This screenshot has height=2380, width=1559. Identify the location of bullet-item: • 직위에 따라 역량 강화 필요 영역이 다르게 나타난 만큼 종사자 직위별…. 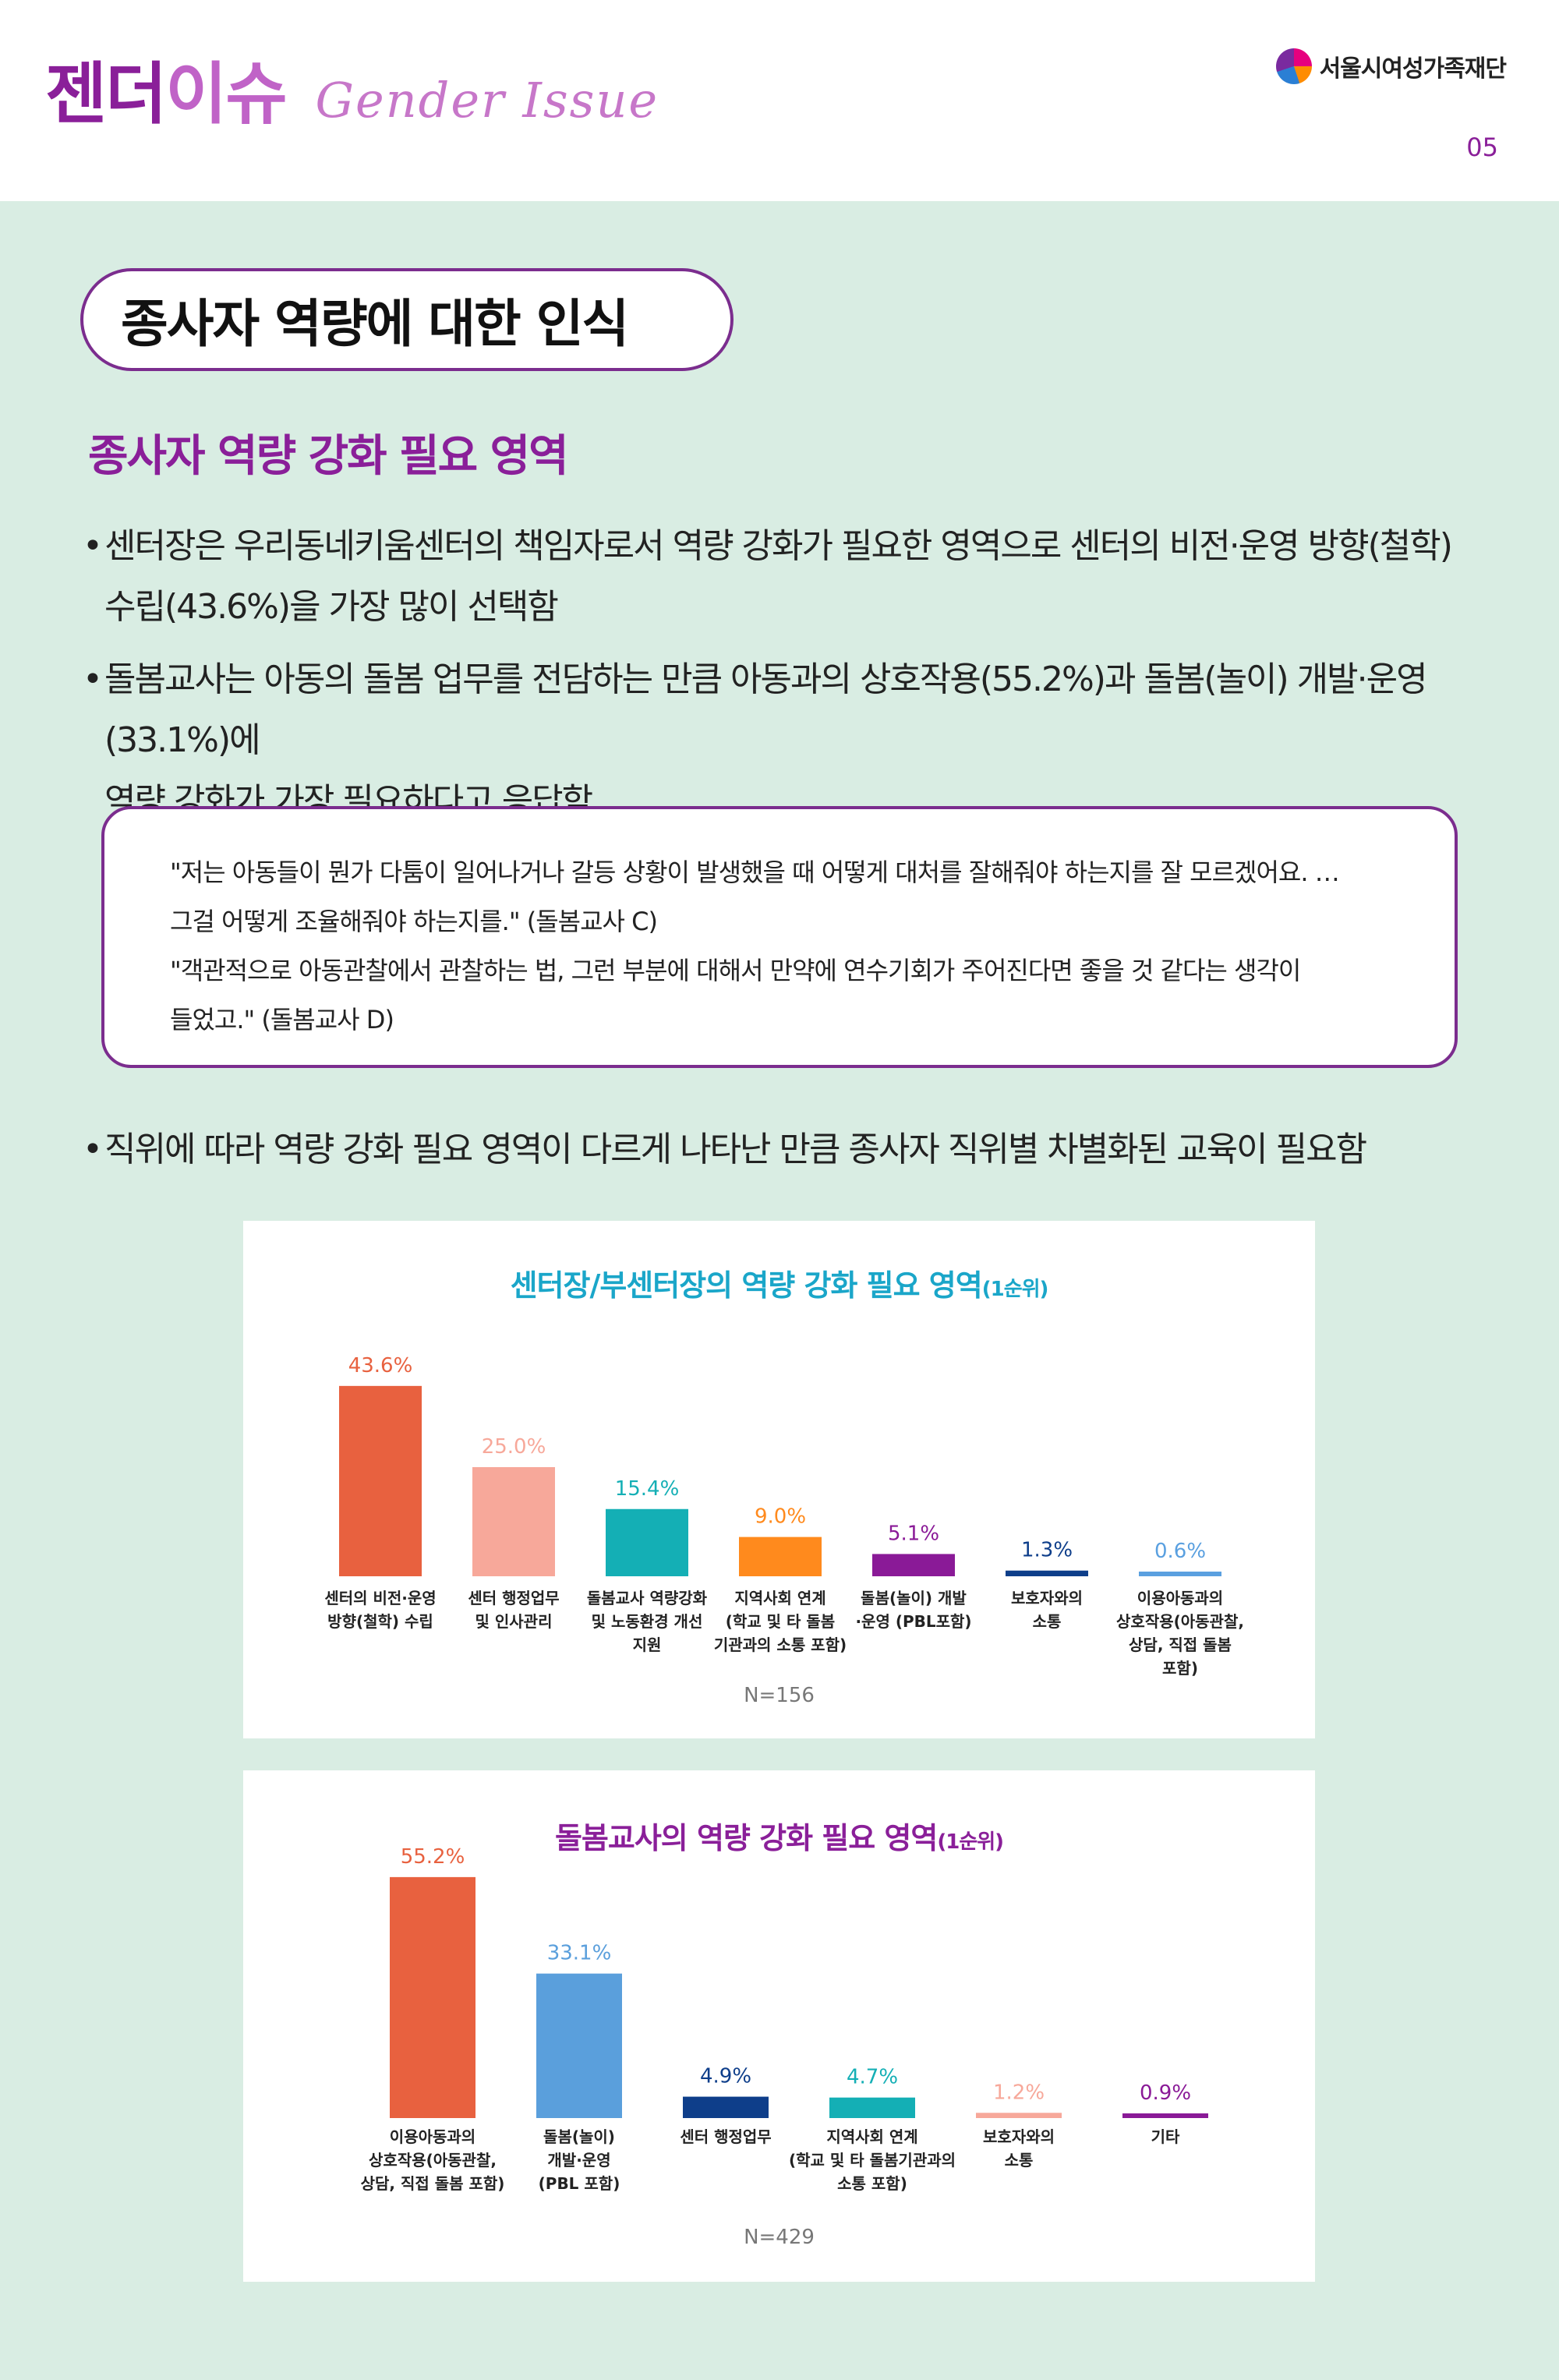
(785, 1149).